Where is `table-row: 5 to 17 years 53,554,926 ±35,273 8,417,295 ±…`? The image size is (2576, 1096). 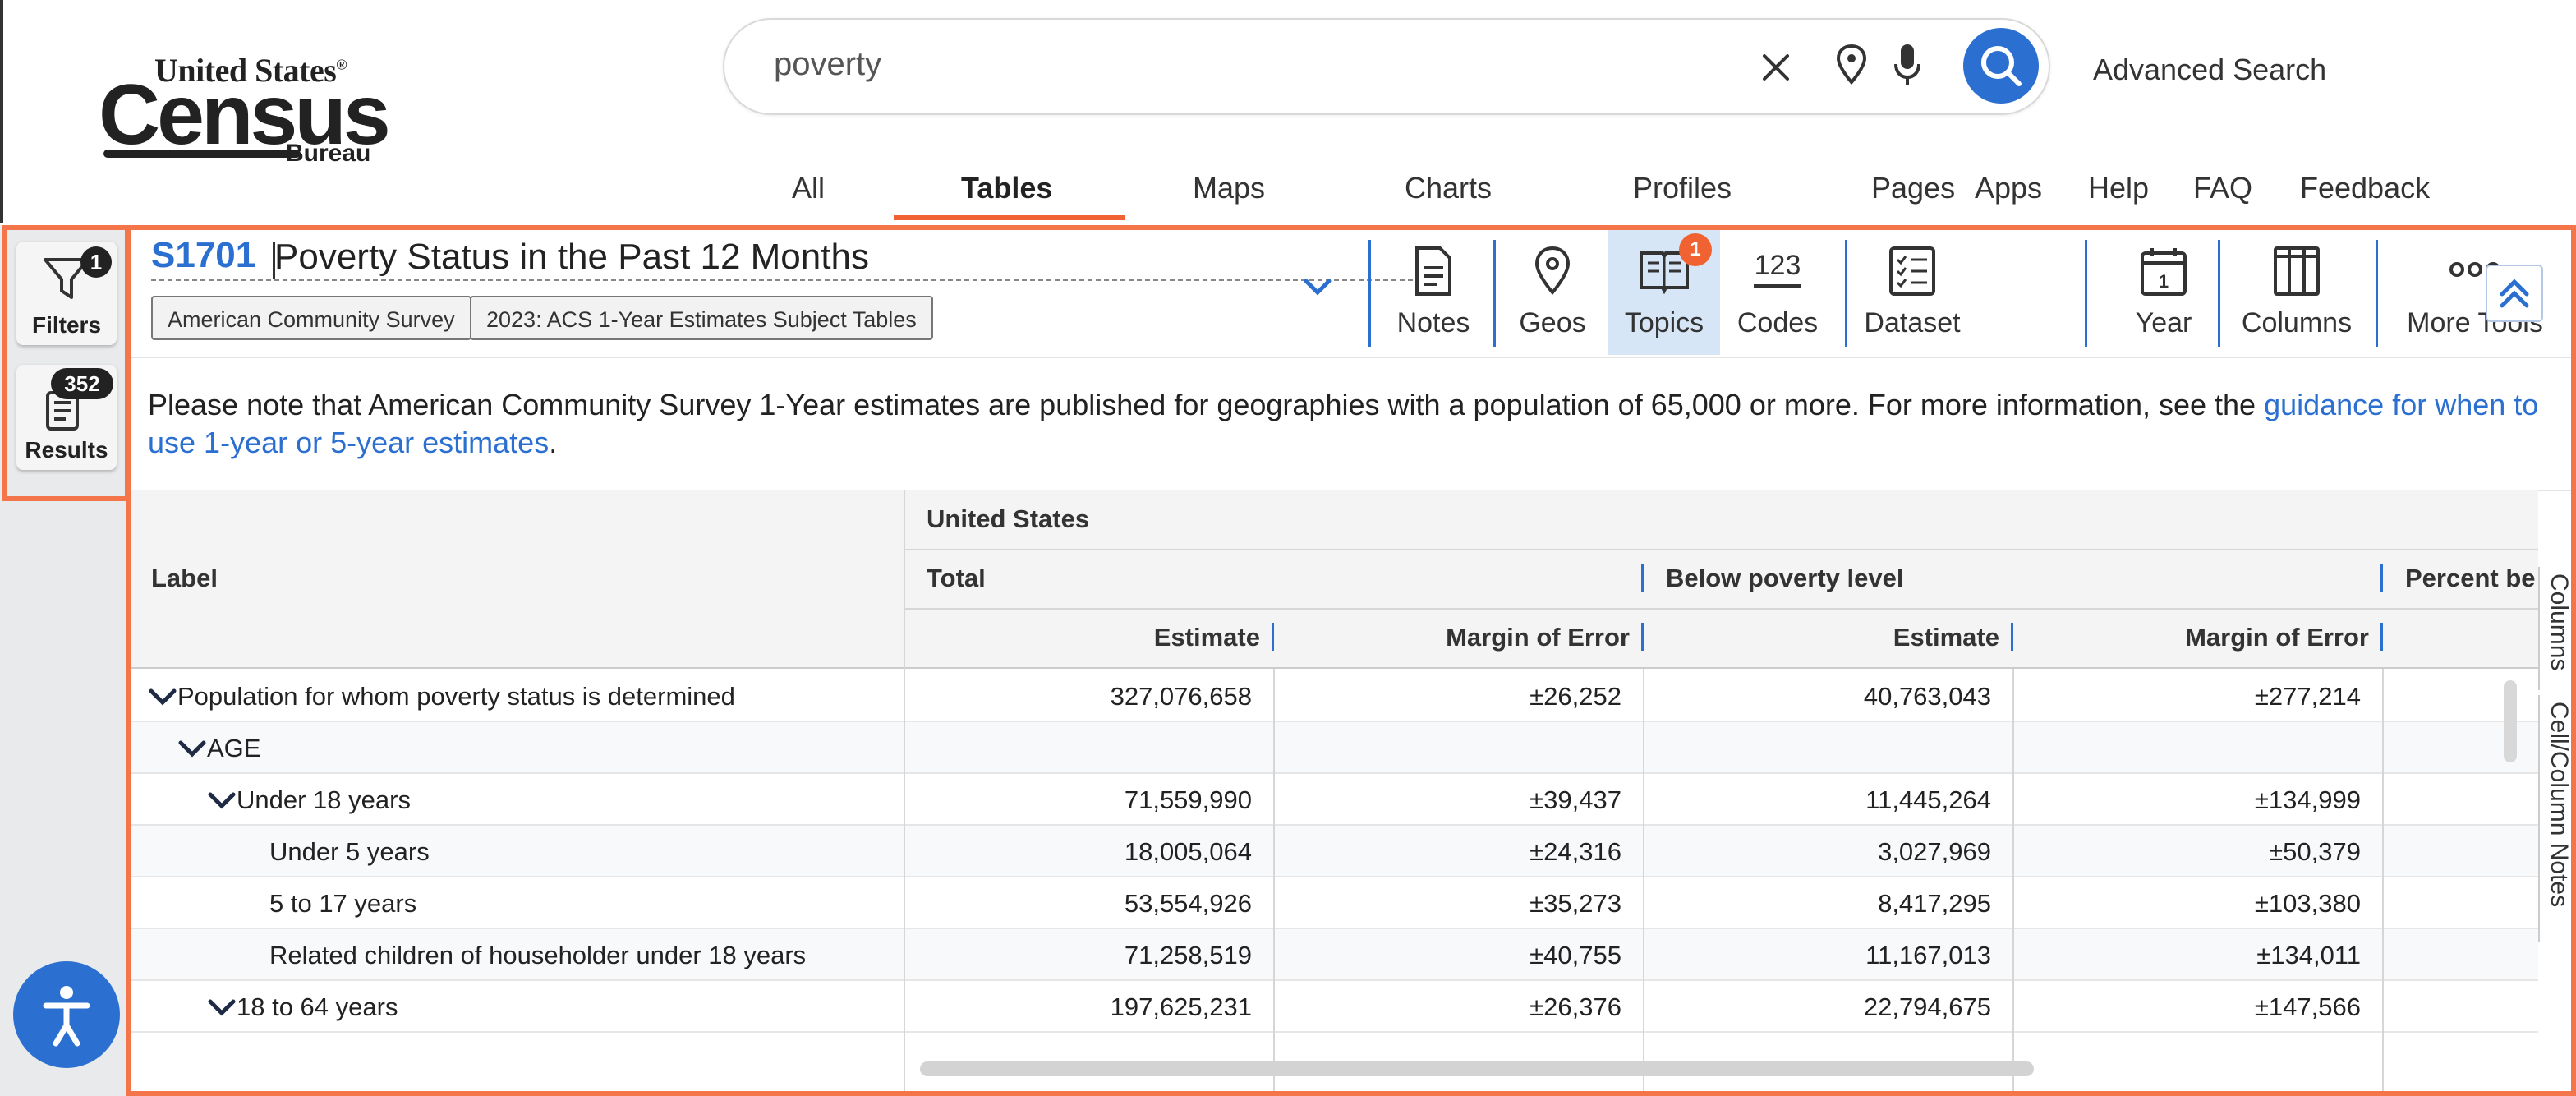 table-row: 5 to 17 years 53,554,926 ±35,273 8,417,295 ±… is located at coordinates (1334, 903).